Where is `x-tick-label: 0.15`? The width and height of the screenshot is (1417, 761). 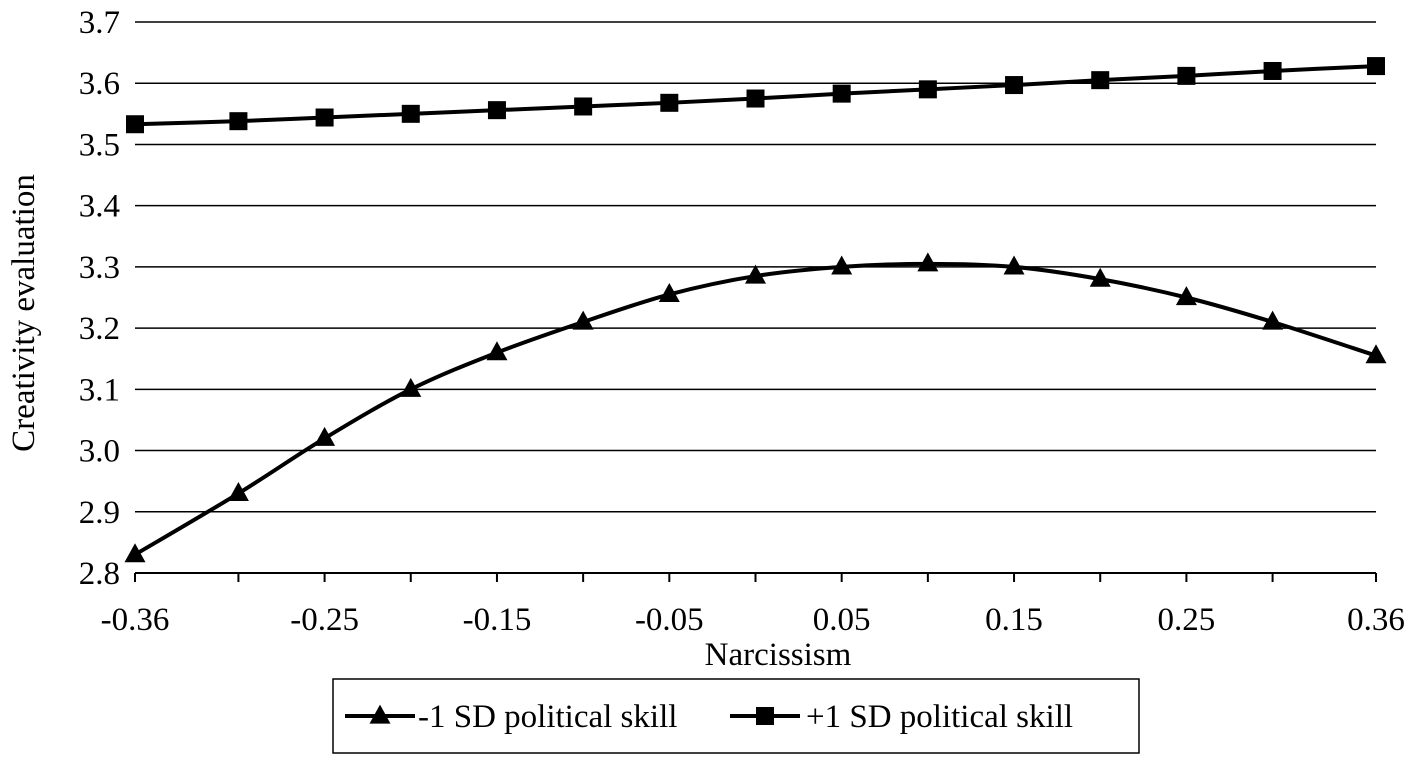
x-tick-label: 0.15 is located at coordinates (1014, 620).